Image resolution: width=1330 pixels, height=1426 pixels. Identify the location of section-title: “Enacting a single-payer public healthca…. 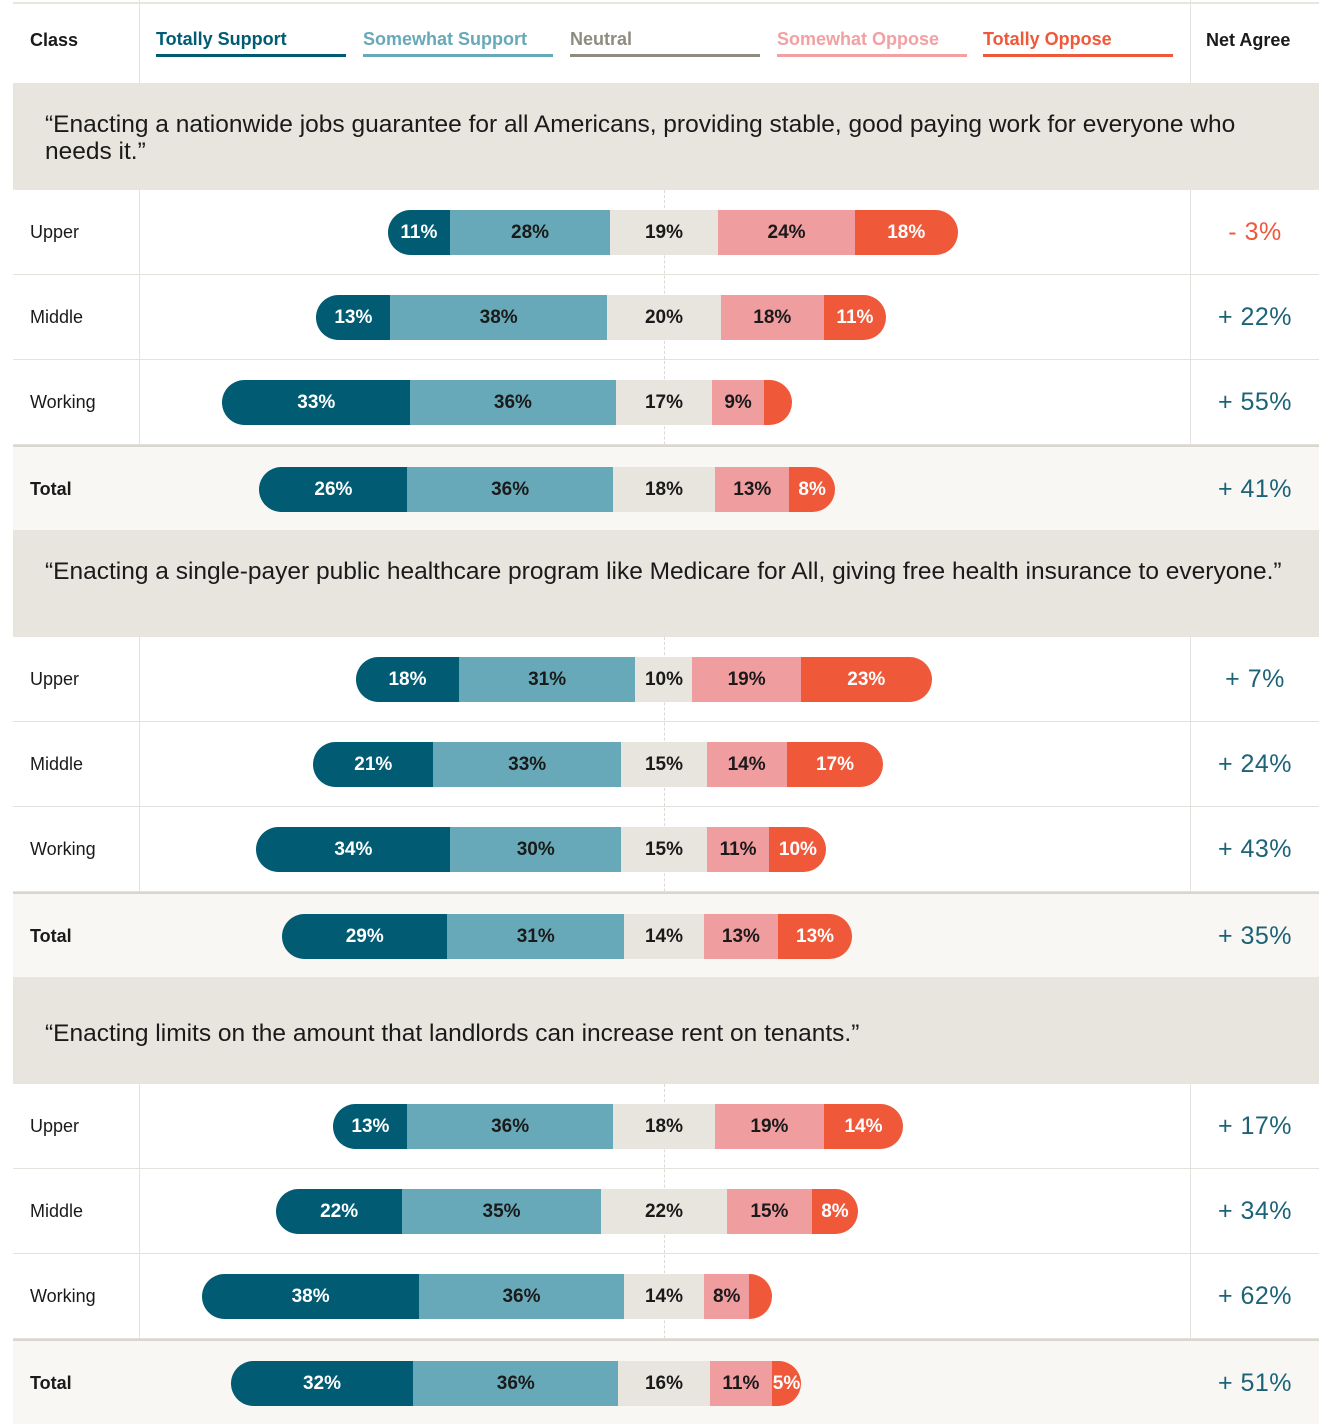
(663, 571).